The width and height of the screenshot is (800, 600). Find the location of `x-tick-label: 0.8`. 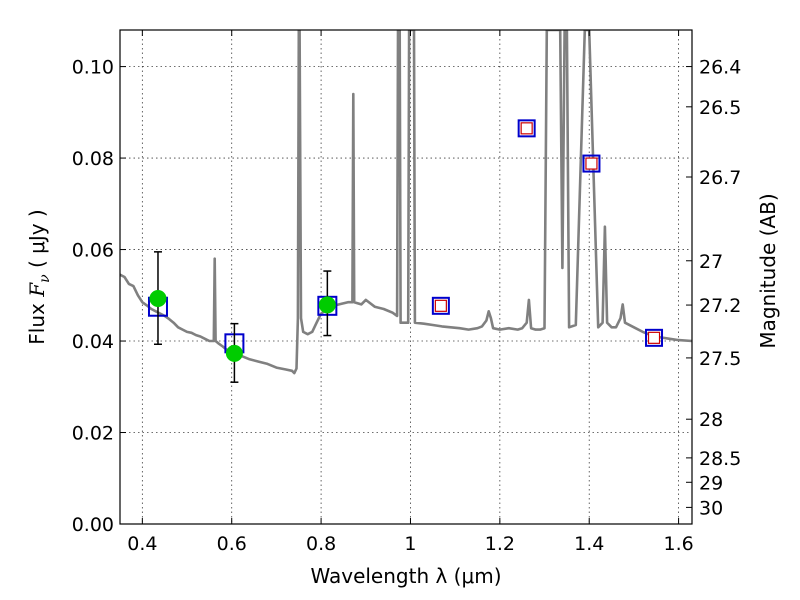

x-tick-label: 0.8 is located at coordinates (321, 544).